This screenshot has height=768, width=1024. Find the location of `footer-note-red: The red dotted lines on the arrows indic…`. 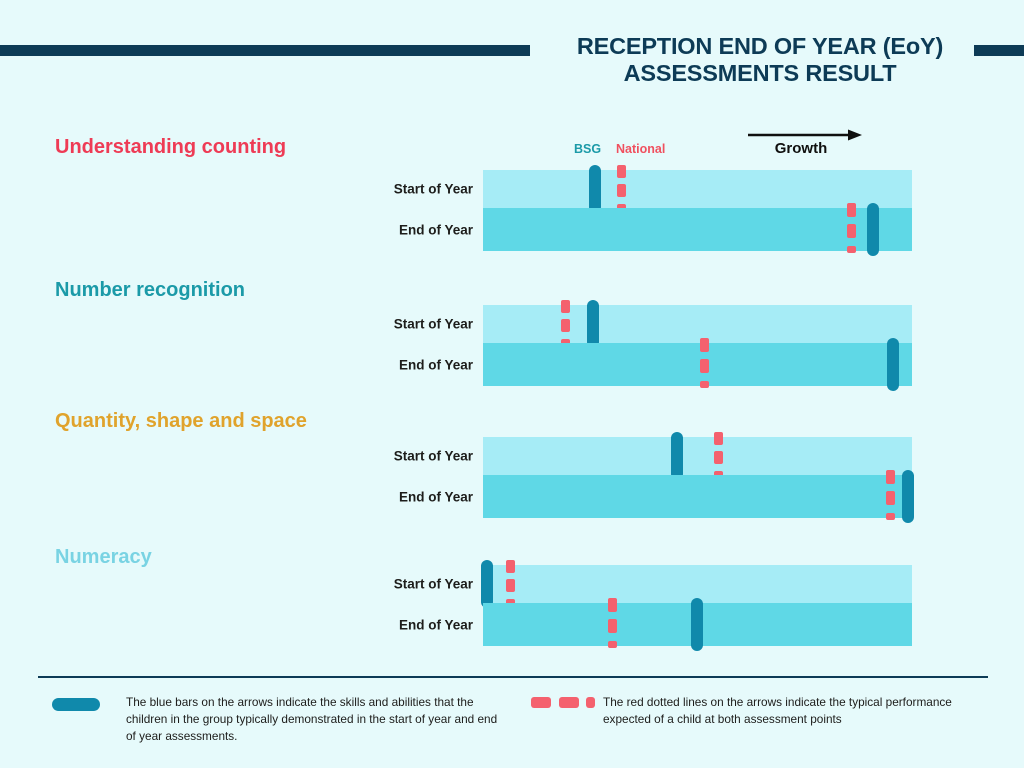

footer-note-red: The red dotted lines on the arrows indic… is located at coordinates (777, 710).